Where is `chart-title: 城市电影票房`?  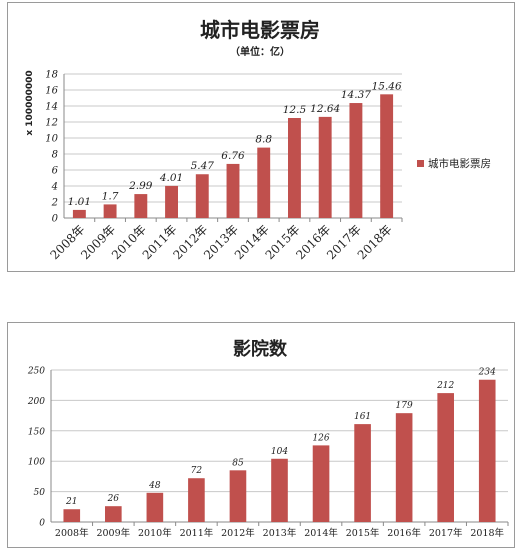 chart-title: 城市电影票房 is located at coordinates (260, 30).